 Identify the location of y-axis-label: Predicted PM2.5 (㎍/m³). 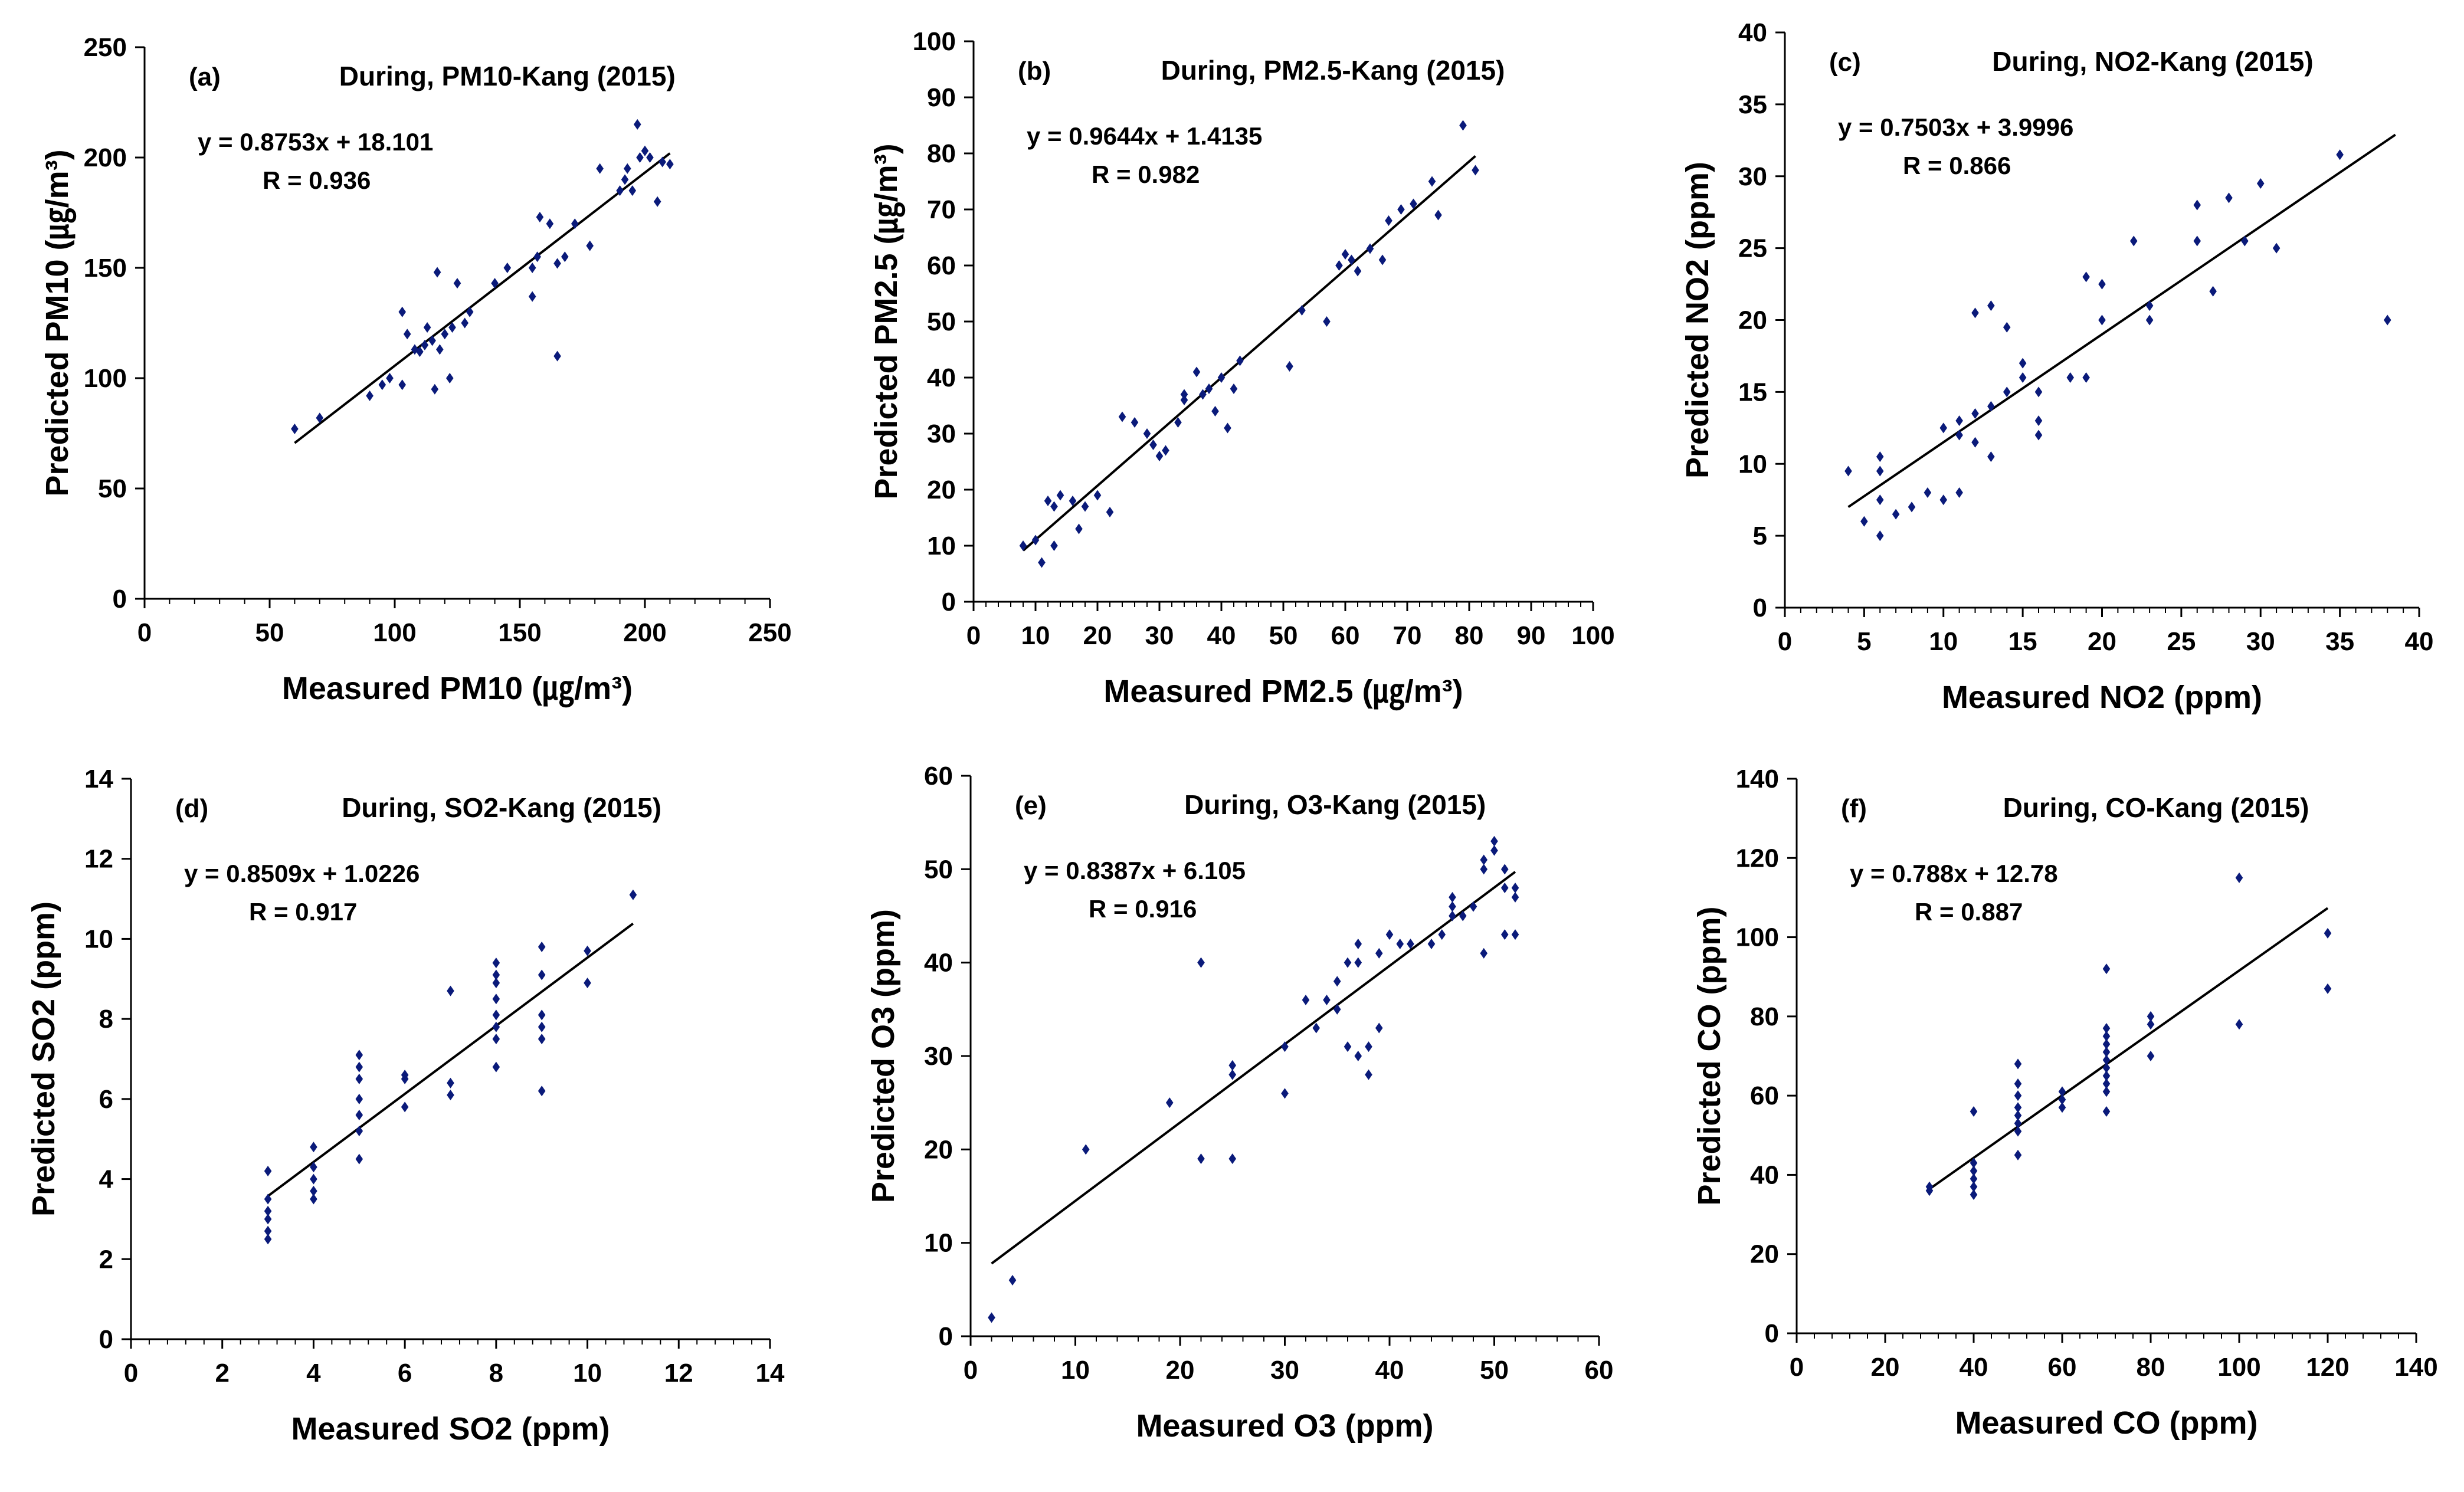
(887, 321).